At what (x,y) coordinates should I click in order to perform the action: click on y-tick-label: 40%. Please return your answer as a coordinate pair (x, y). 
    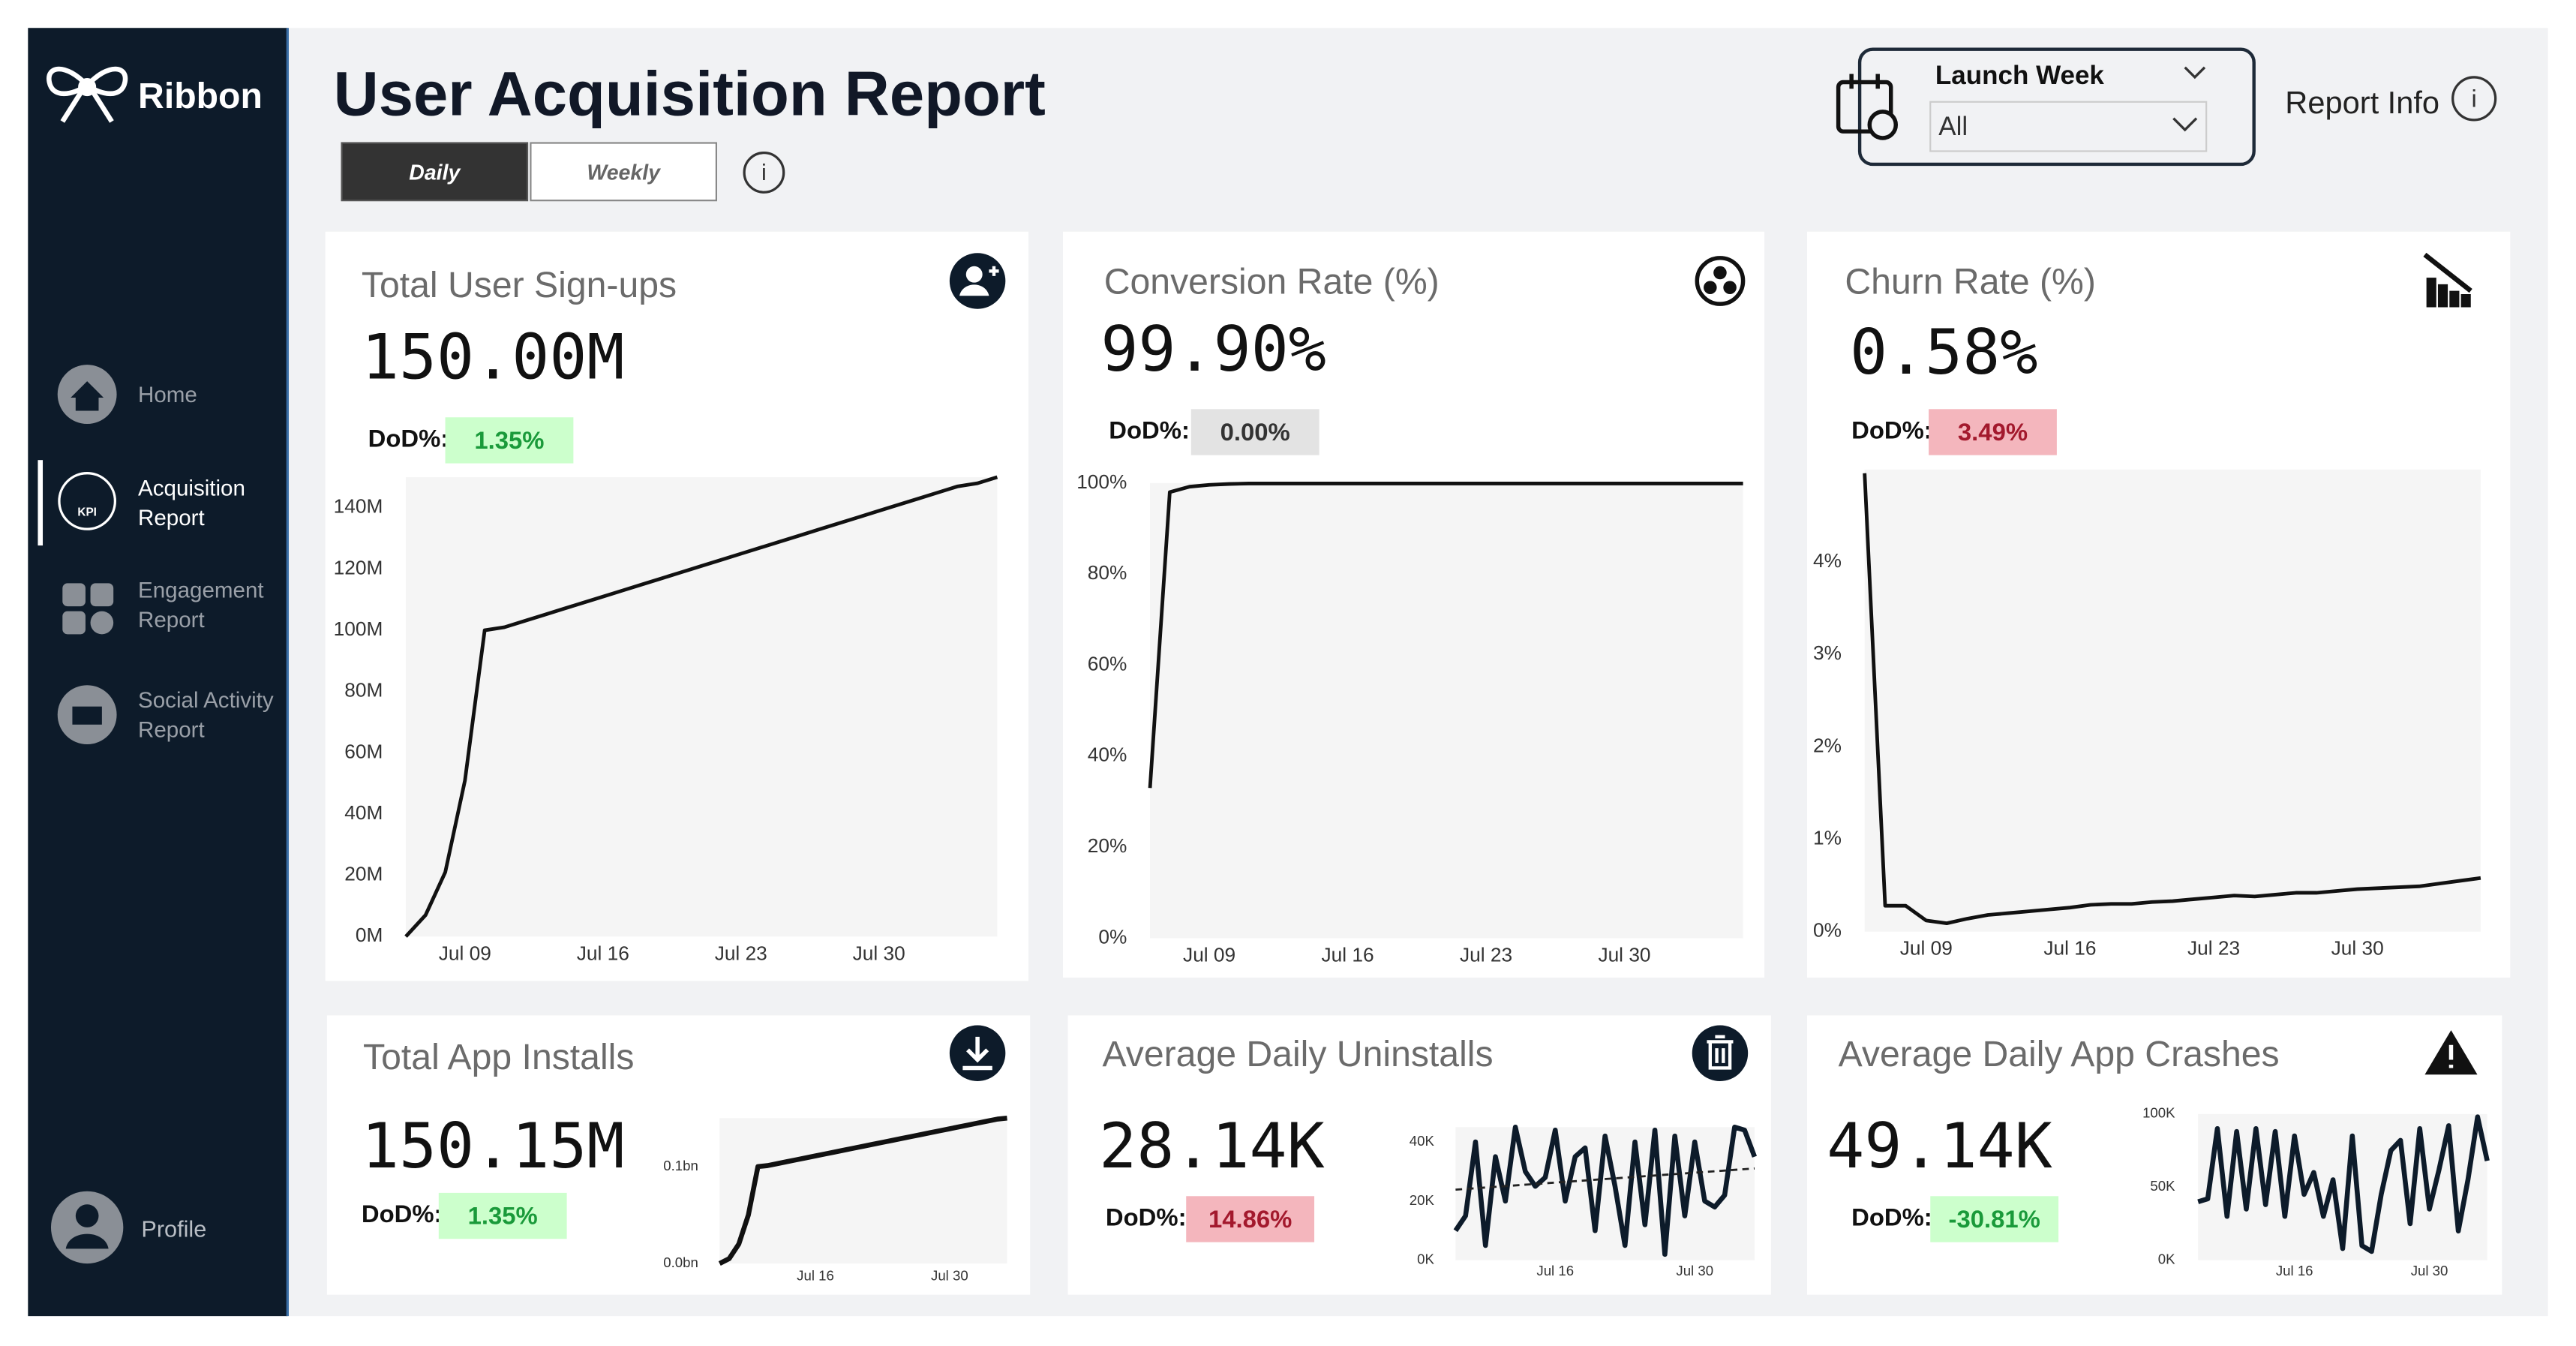
    Looking at the image, I should click on (1107, 755).